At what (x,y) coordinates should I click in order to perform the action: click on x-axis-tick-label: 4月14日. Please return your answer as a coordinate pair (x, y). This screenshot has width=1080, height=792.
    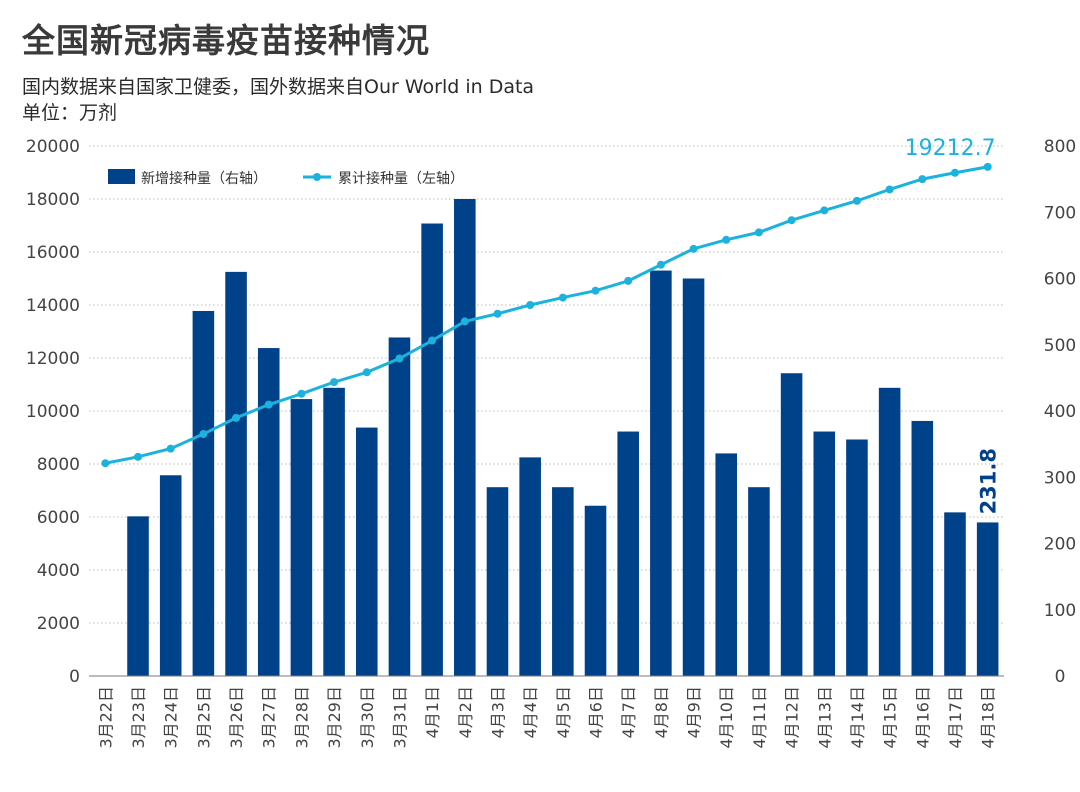
    Looking at the image, I should click on (857, 717).